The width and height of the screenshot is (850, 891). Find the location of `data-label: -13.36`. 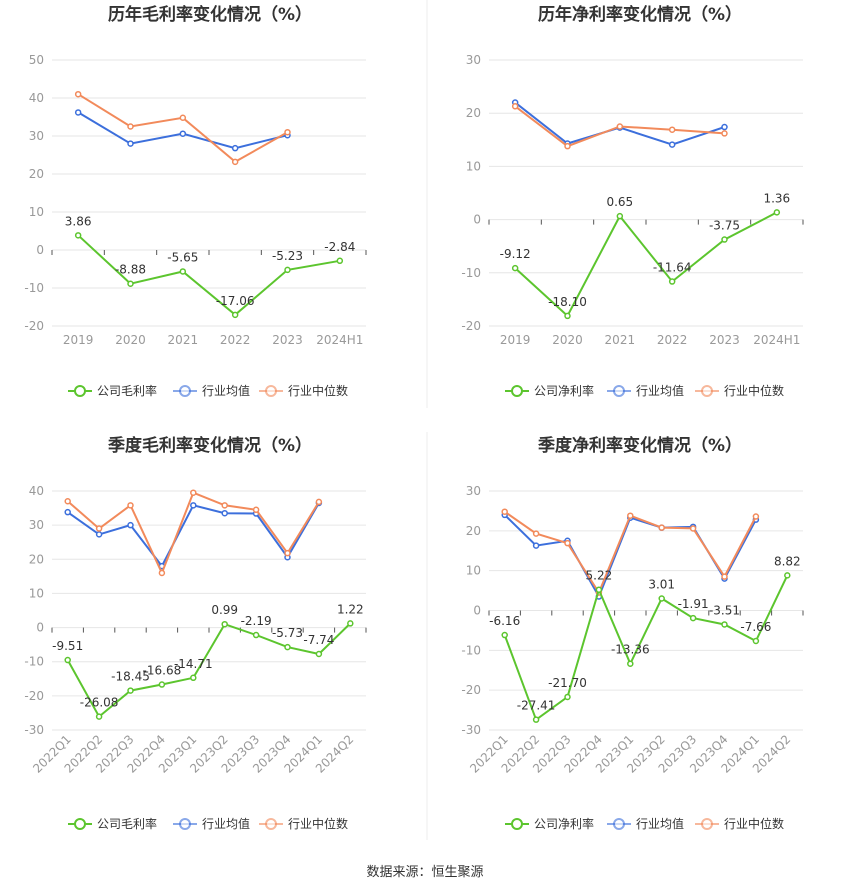

data-label: -13.36 is located at coordinates (630, 650).